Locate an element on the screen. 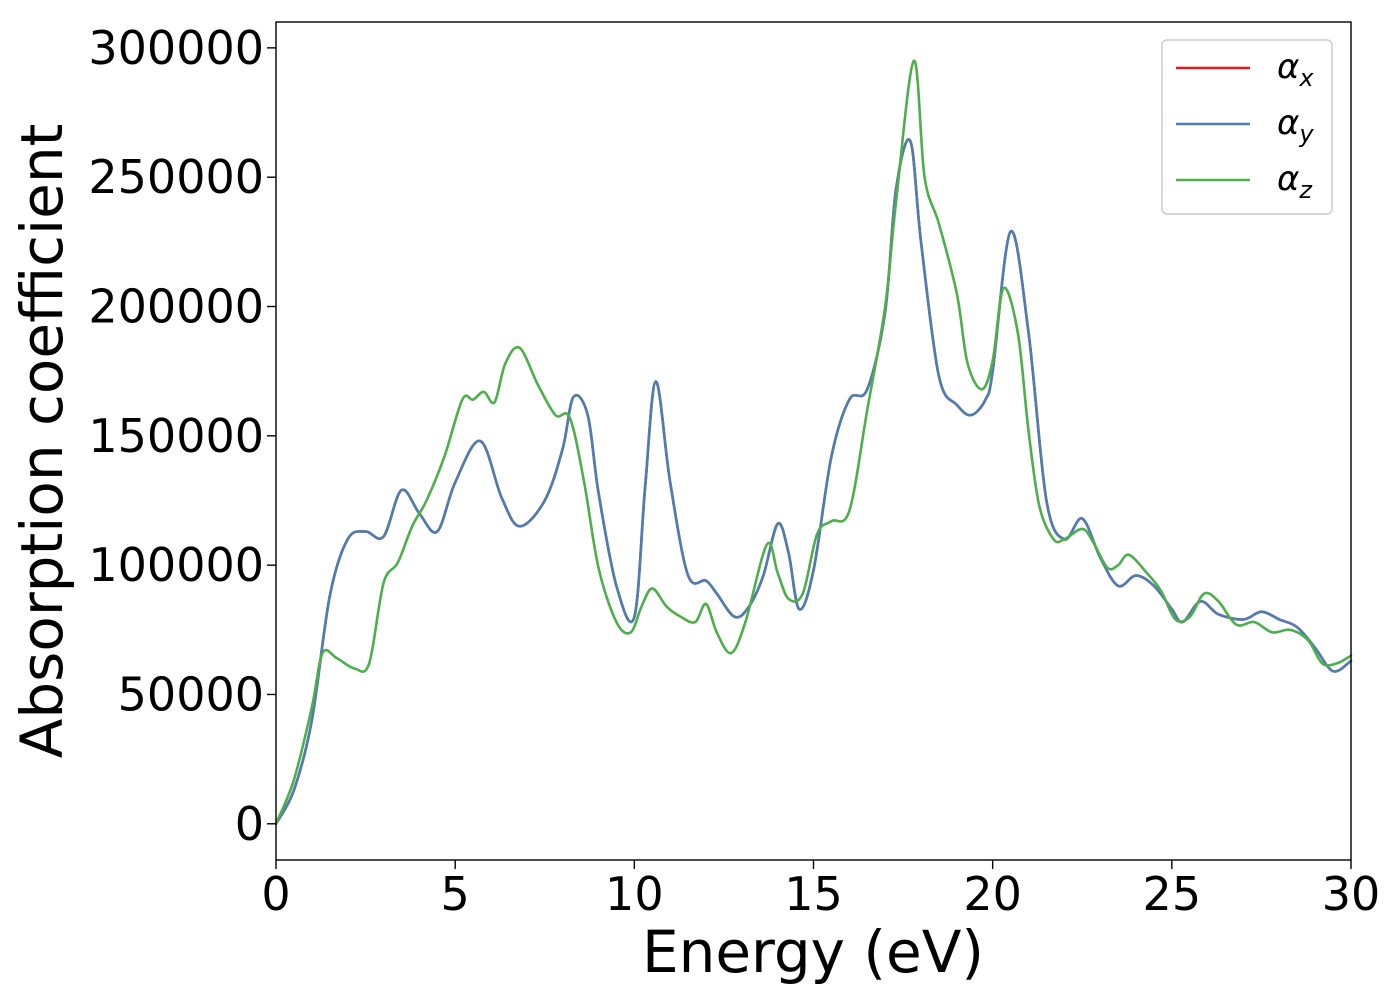 This screenshot has height=1000, width=1400. x-axis-title: Energy (eV) is located at coordinates (813, 952).